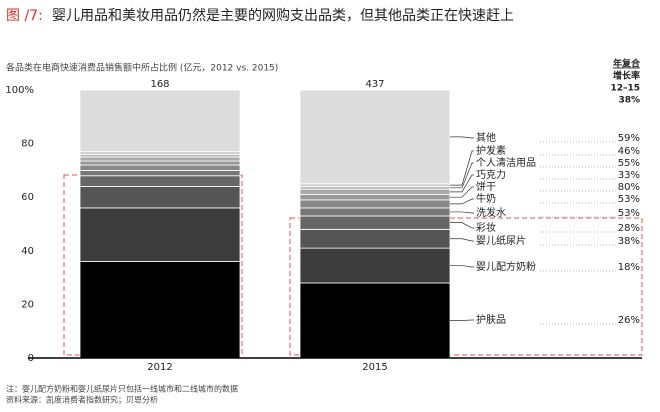  Describe the element at coordinates (491, 150) in the screenshot. I see `segment-label: 护发素` at that location.